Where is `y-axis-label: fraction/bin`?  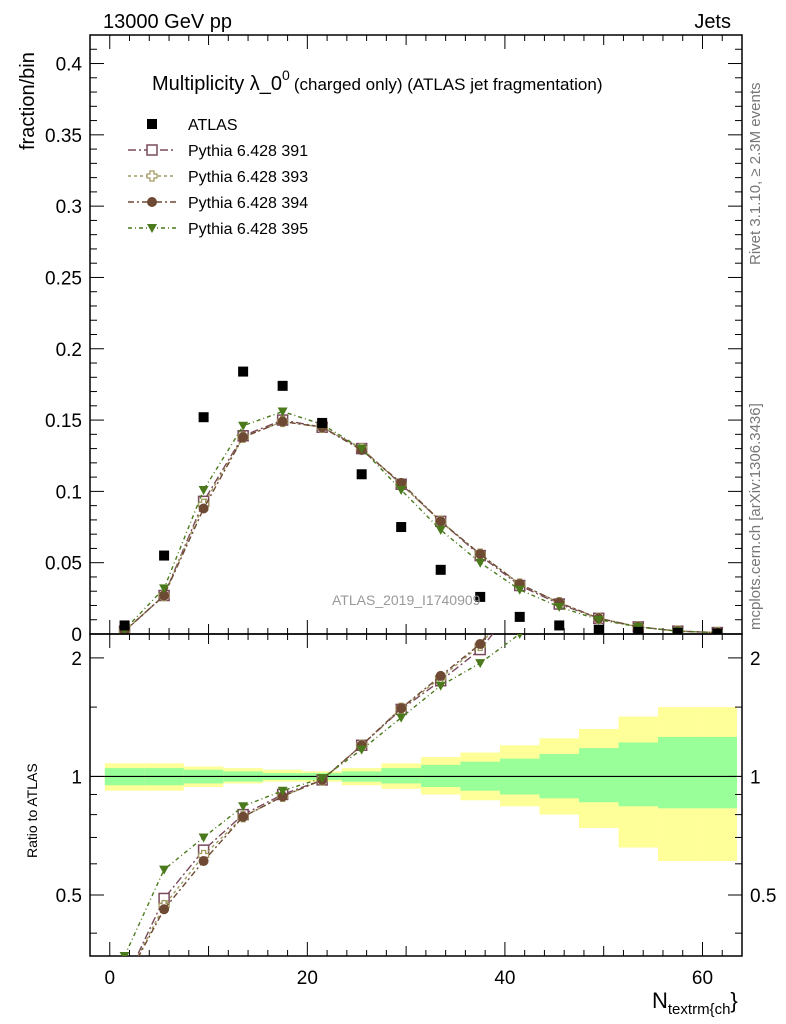 y-axis-label: fraction/bin is located at coordinates (28, 101).